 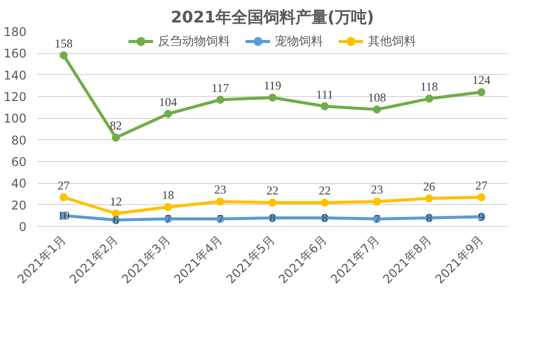 I want to click on data-label: 18, so click(x=168, y=195).